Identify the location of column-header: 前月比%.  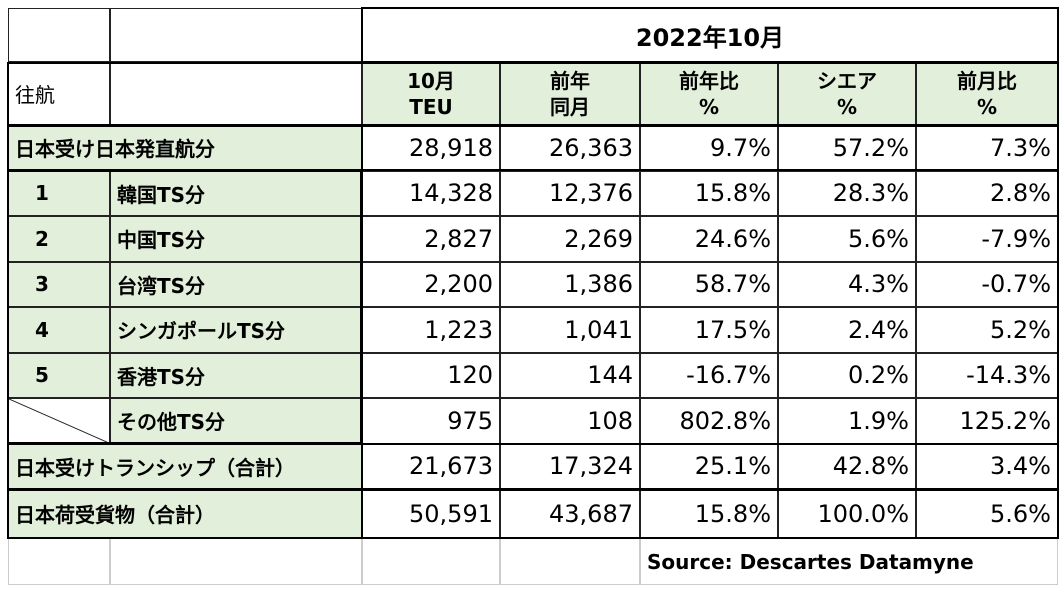
(987, 93).